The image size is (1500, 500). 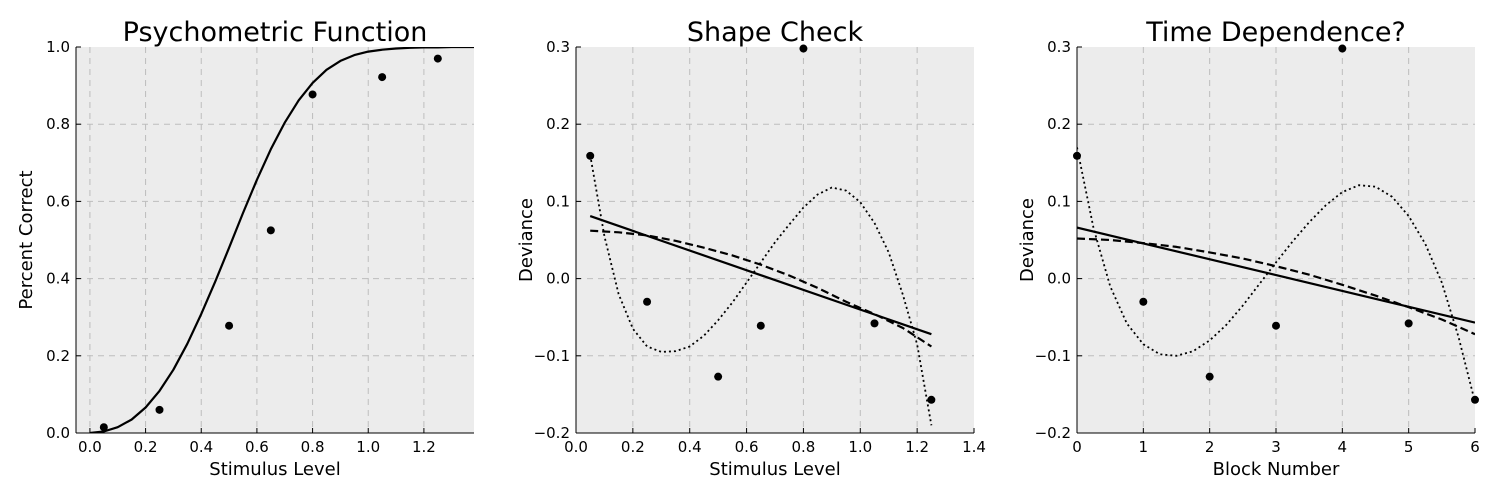 What do you see at coordinates (1077, 447) in the screenshot?
I see `x-tick-label: 0` at bounding box center [1077, 447].